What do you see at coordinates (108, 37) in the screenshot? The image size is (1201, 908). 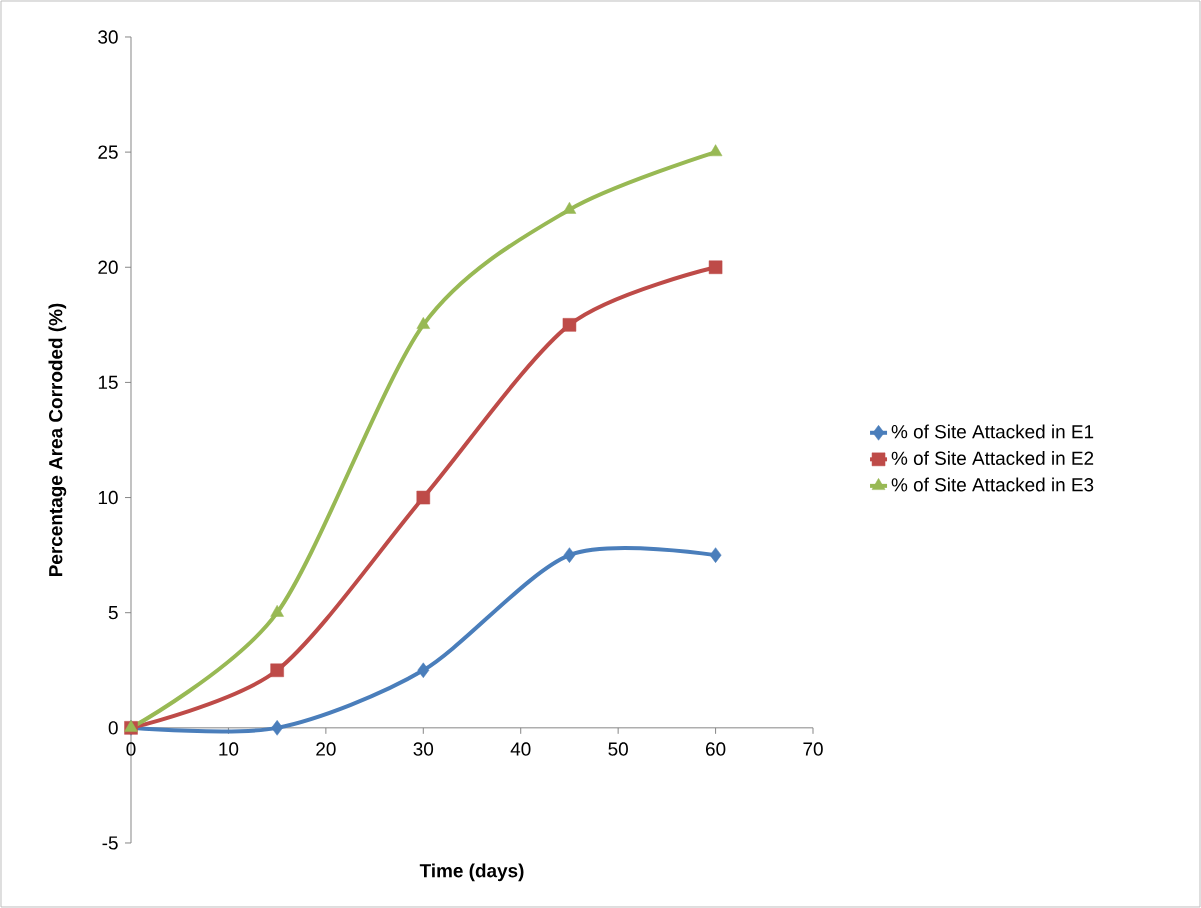 I see `y-tick-label: 30` at bounding box center [108, 37].